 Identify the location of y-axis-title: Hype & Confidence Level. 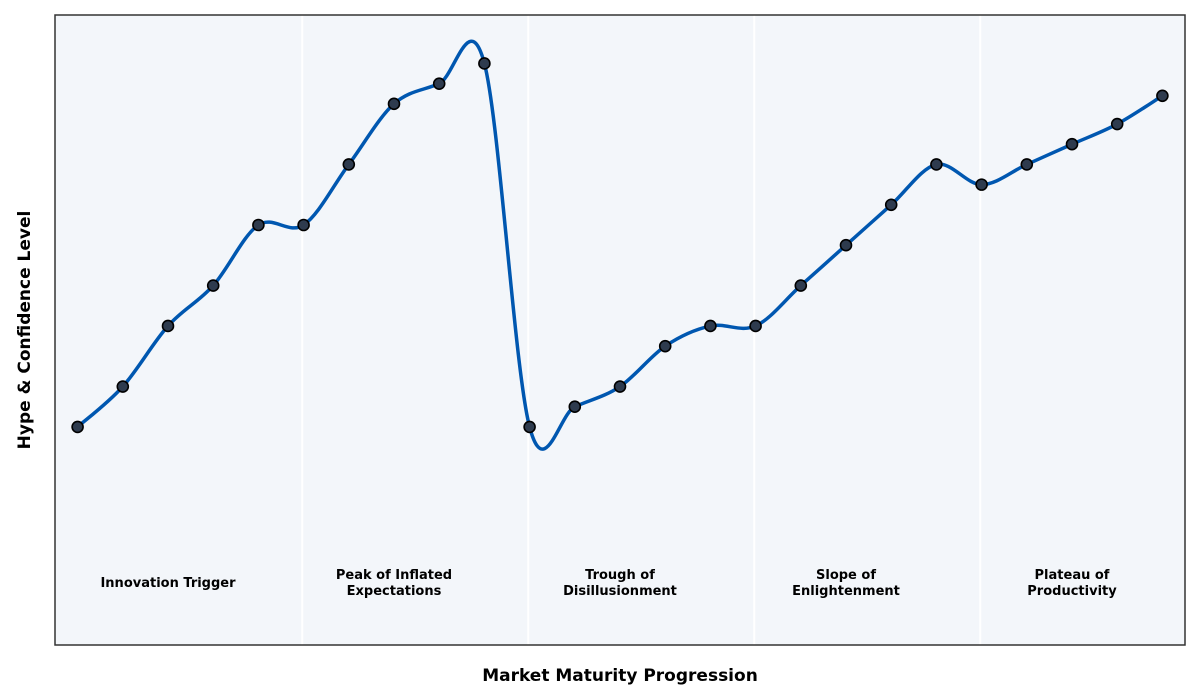
(25, 330).